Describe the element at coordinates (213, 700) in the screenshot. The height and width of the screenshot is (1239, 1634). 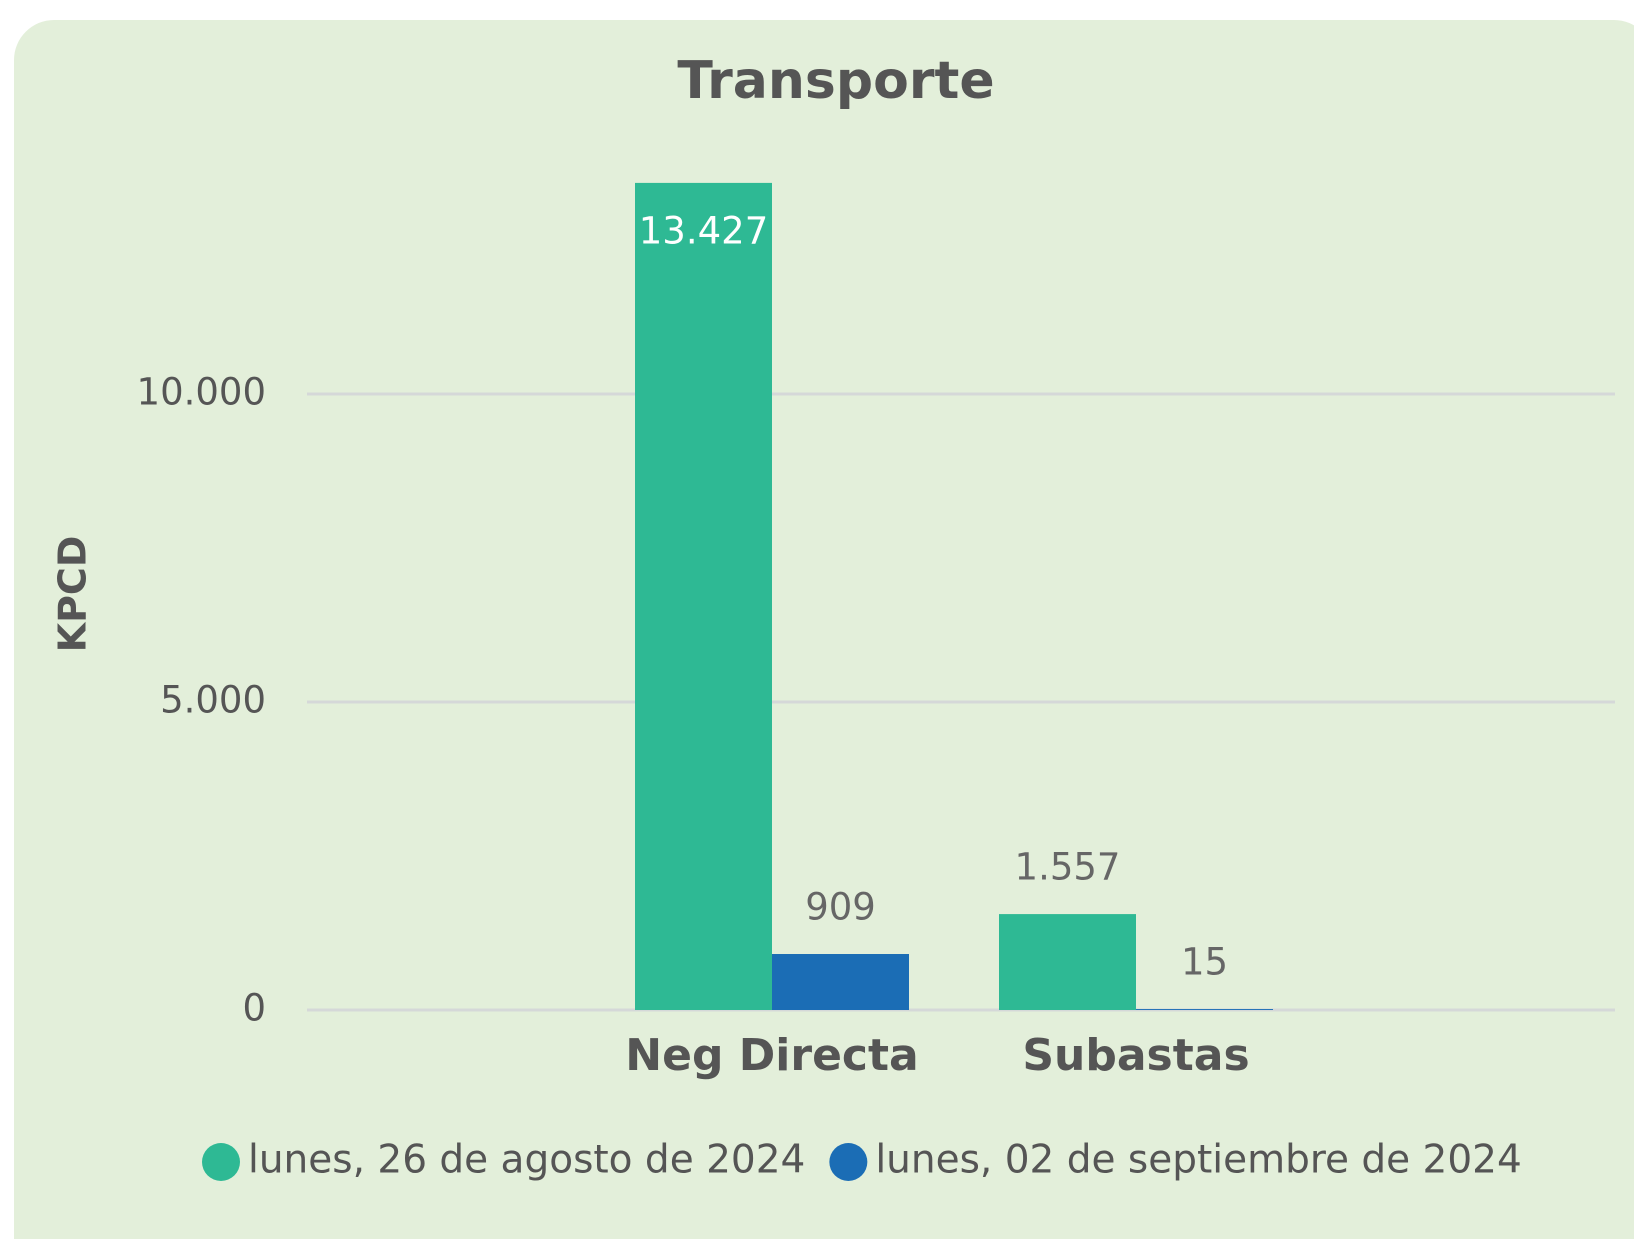
I see `y-tick-label: 5.000` at that location.